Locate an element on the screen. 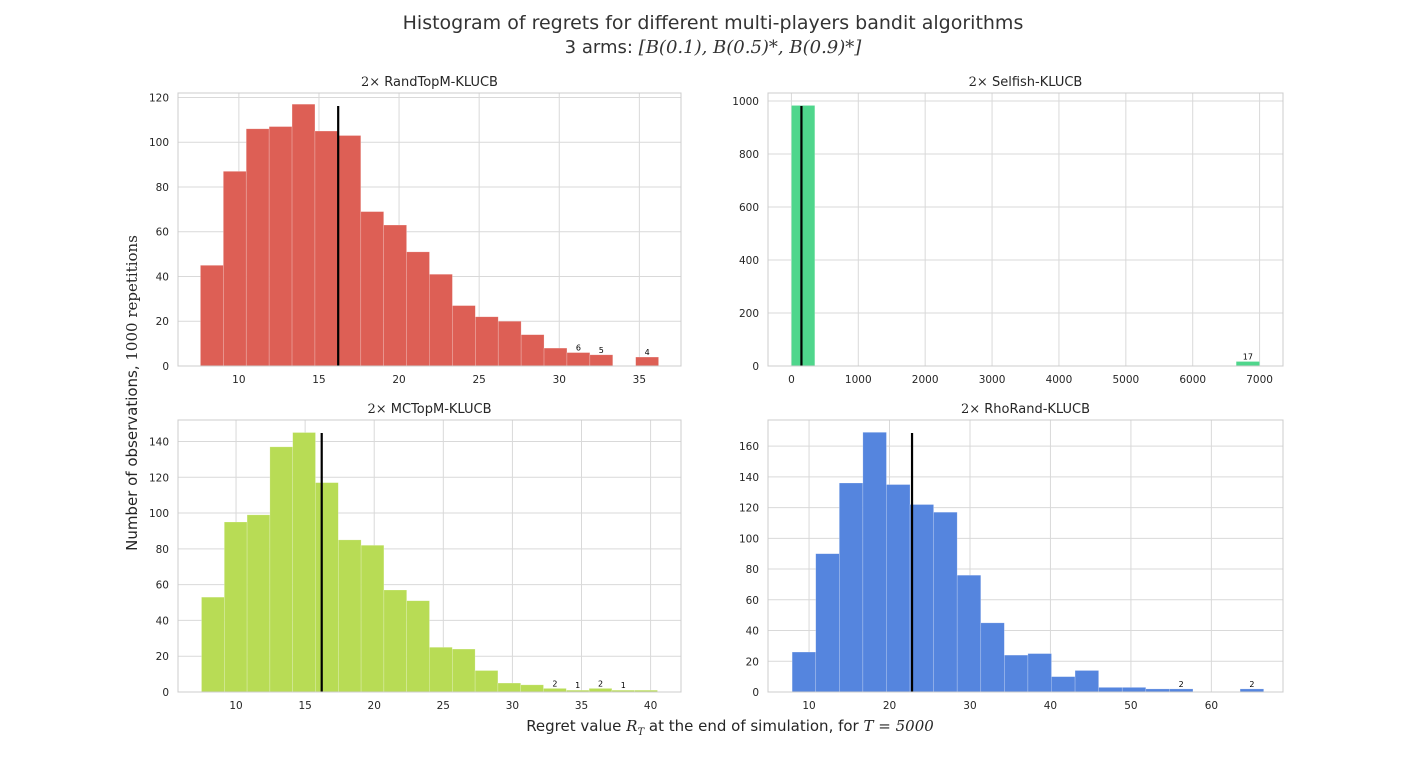  x-tick-label: 4000 is located at coordinates (1059, 380).